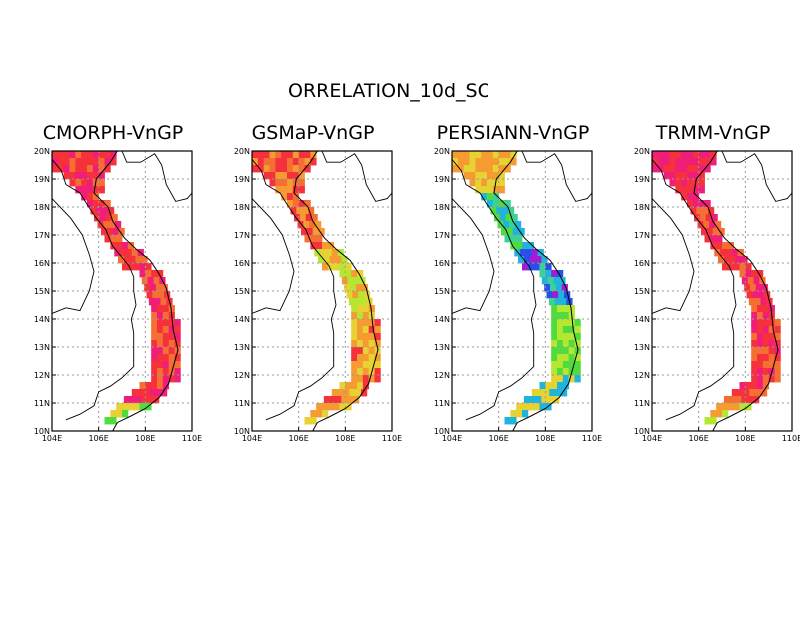  I want to click on lat-tick-label: 11N, so click(442, 403).